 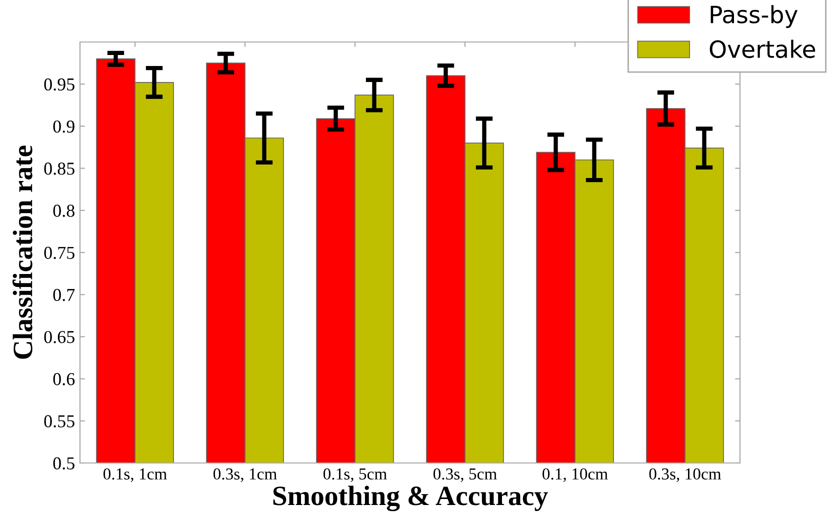 I want to click on x-axis-title: Smoothing & Accuracy, so click(x=410, y=499).